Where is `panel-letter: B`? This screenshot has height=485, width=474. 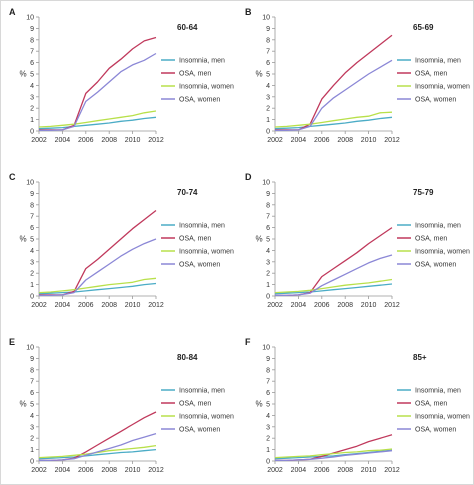 panel-letter: B is located at coordinates (248, 12).